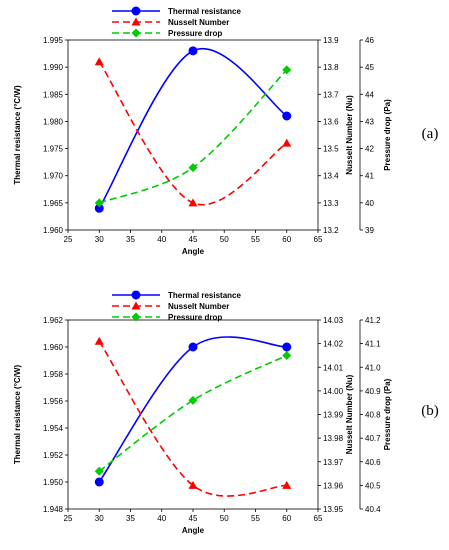  I want to click on left-tick-label: 1.990, so click(53, 67).